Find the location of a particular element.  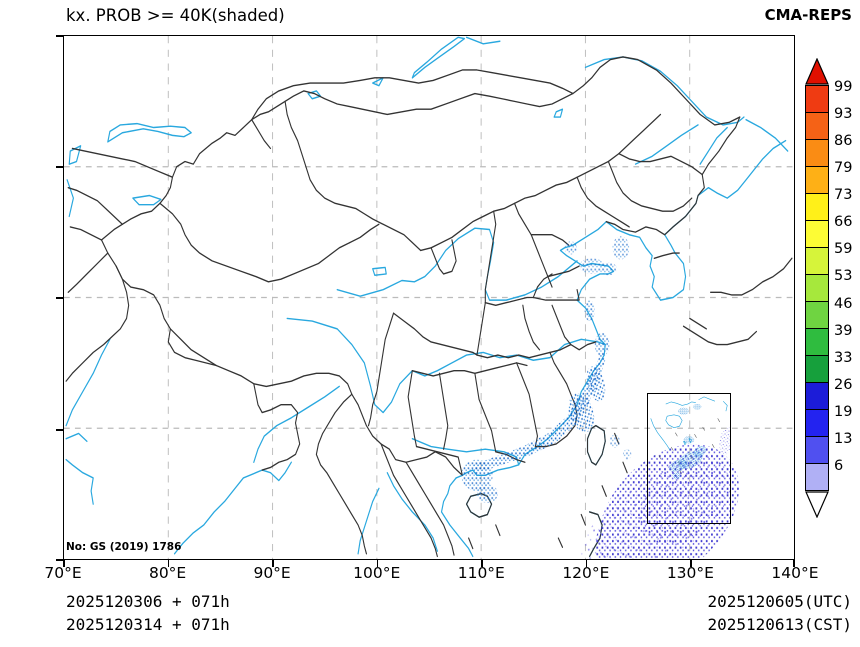

xtick-label-110e: 110°E is located at coordinates (481, 573).